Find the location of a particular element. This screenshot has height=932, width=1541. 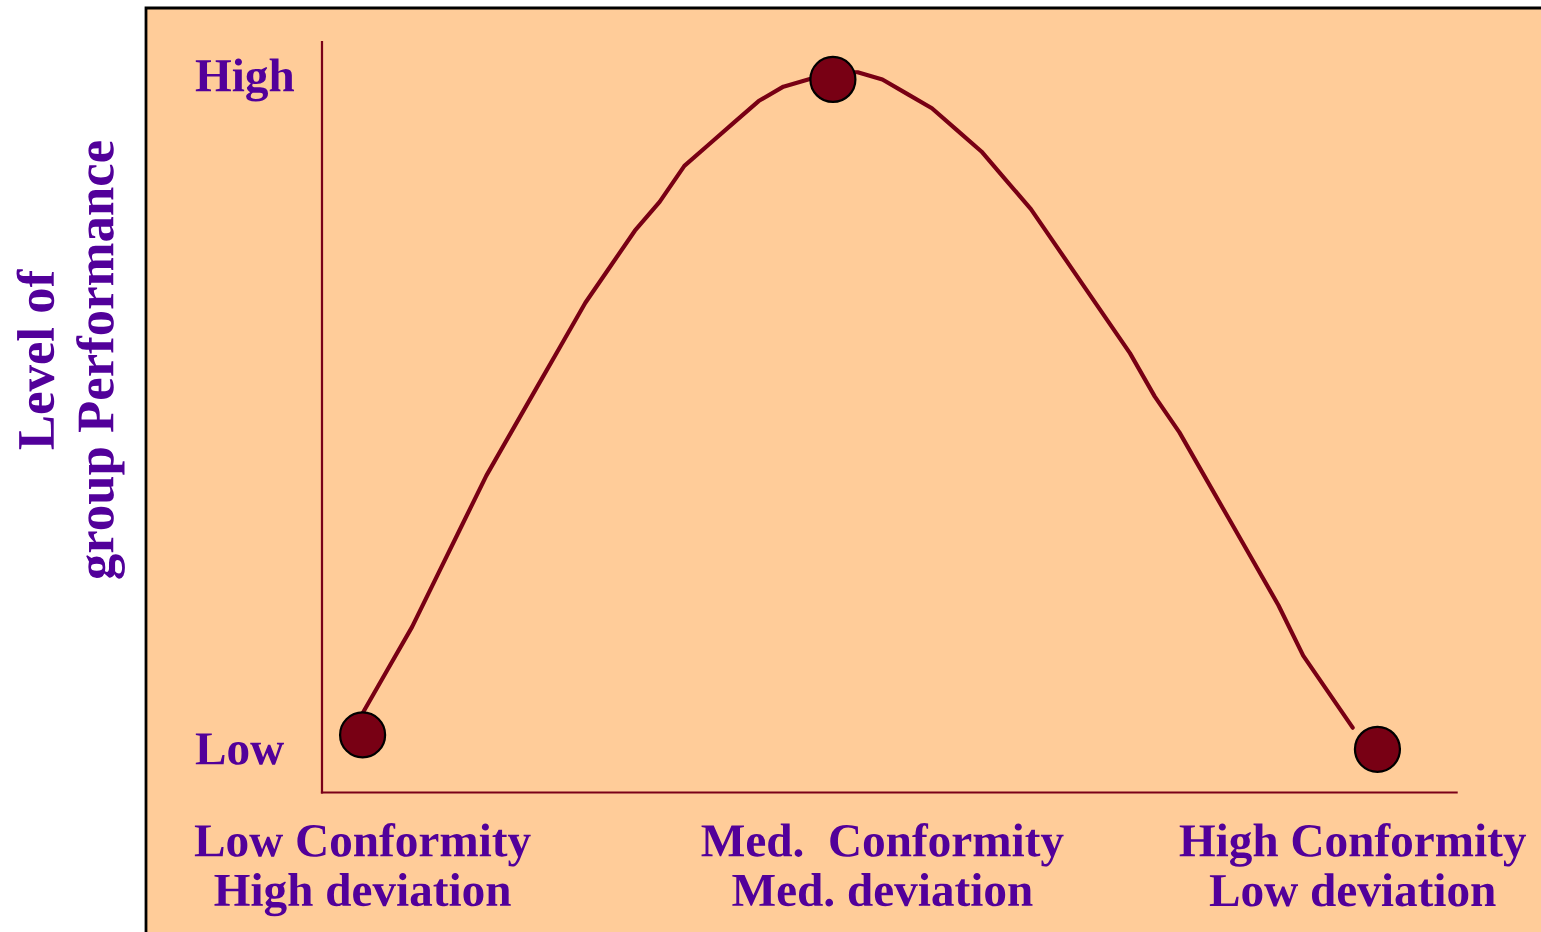

x-tick-label: Low Conformity High deviation is located at coordinates (362, 870).